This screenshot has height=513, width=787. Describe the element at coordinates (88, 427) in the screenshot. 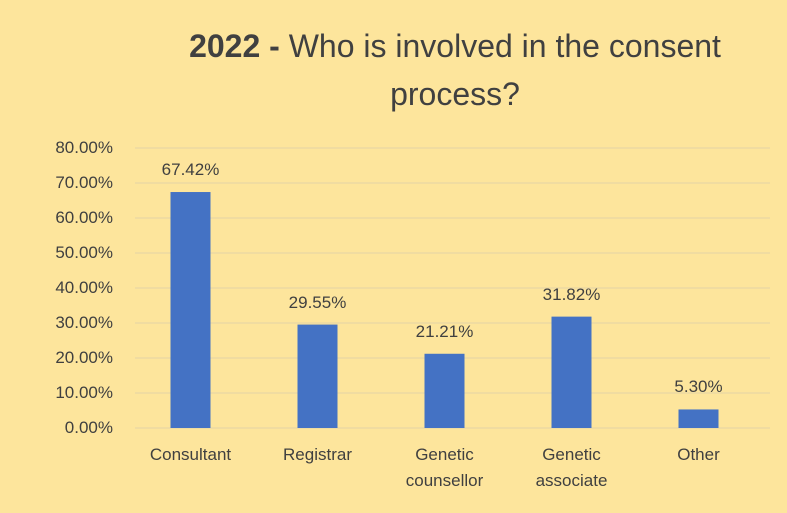

I see `y-tick-label: 0.00%` at that location.